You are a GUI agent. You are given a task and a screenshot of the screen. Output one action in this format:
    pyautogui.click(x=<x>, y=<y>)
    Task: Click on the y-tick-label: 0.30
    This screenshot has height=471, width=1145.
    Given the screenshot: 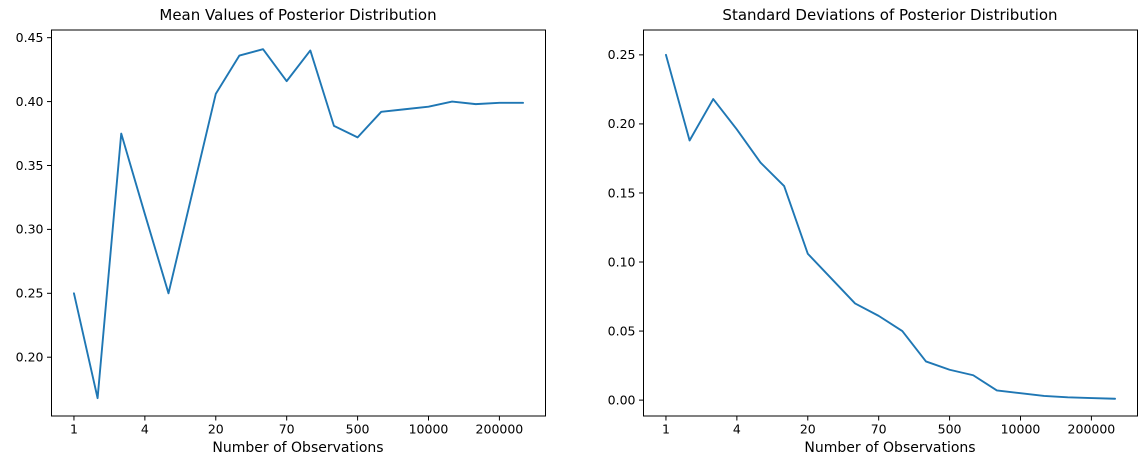 What is the action you would take?
    pyautogui.click(x=30, y=229)
    